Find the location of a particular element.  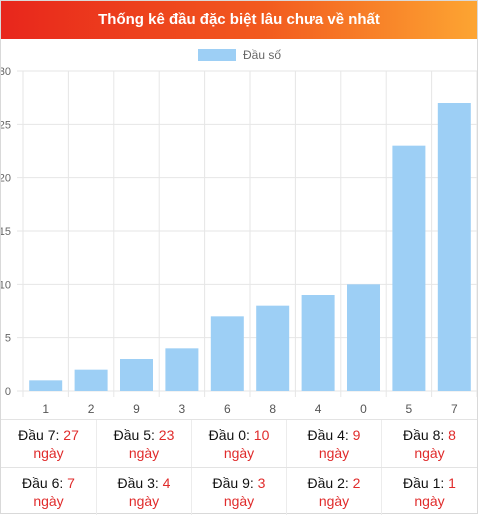

x-tick-label: 9 is located at coordinates (136, 409).